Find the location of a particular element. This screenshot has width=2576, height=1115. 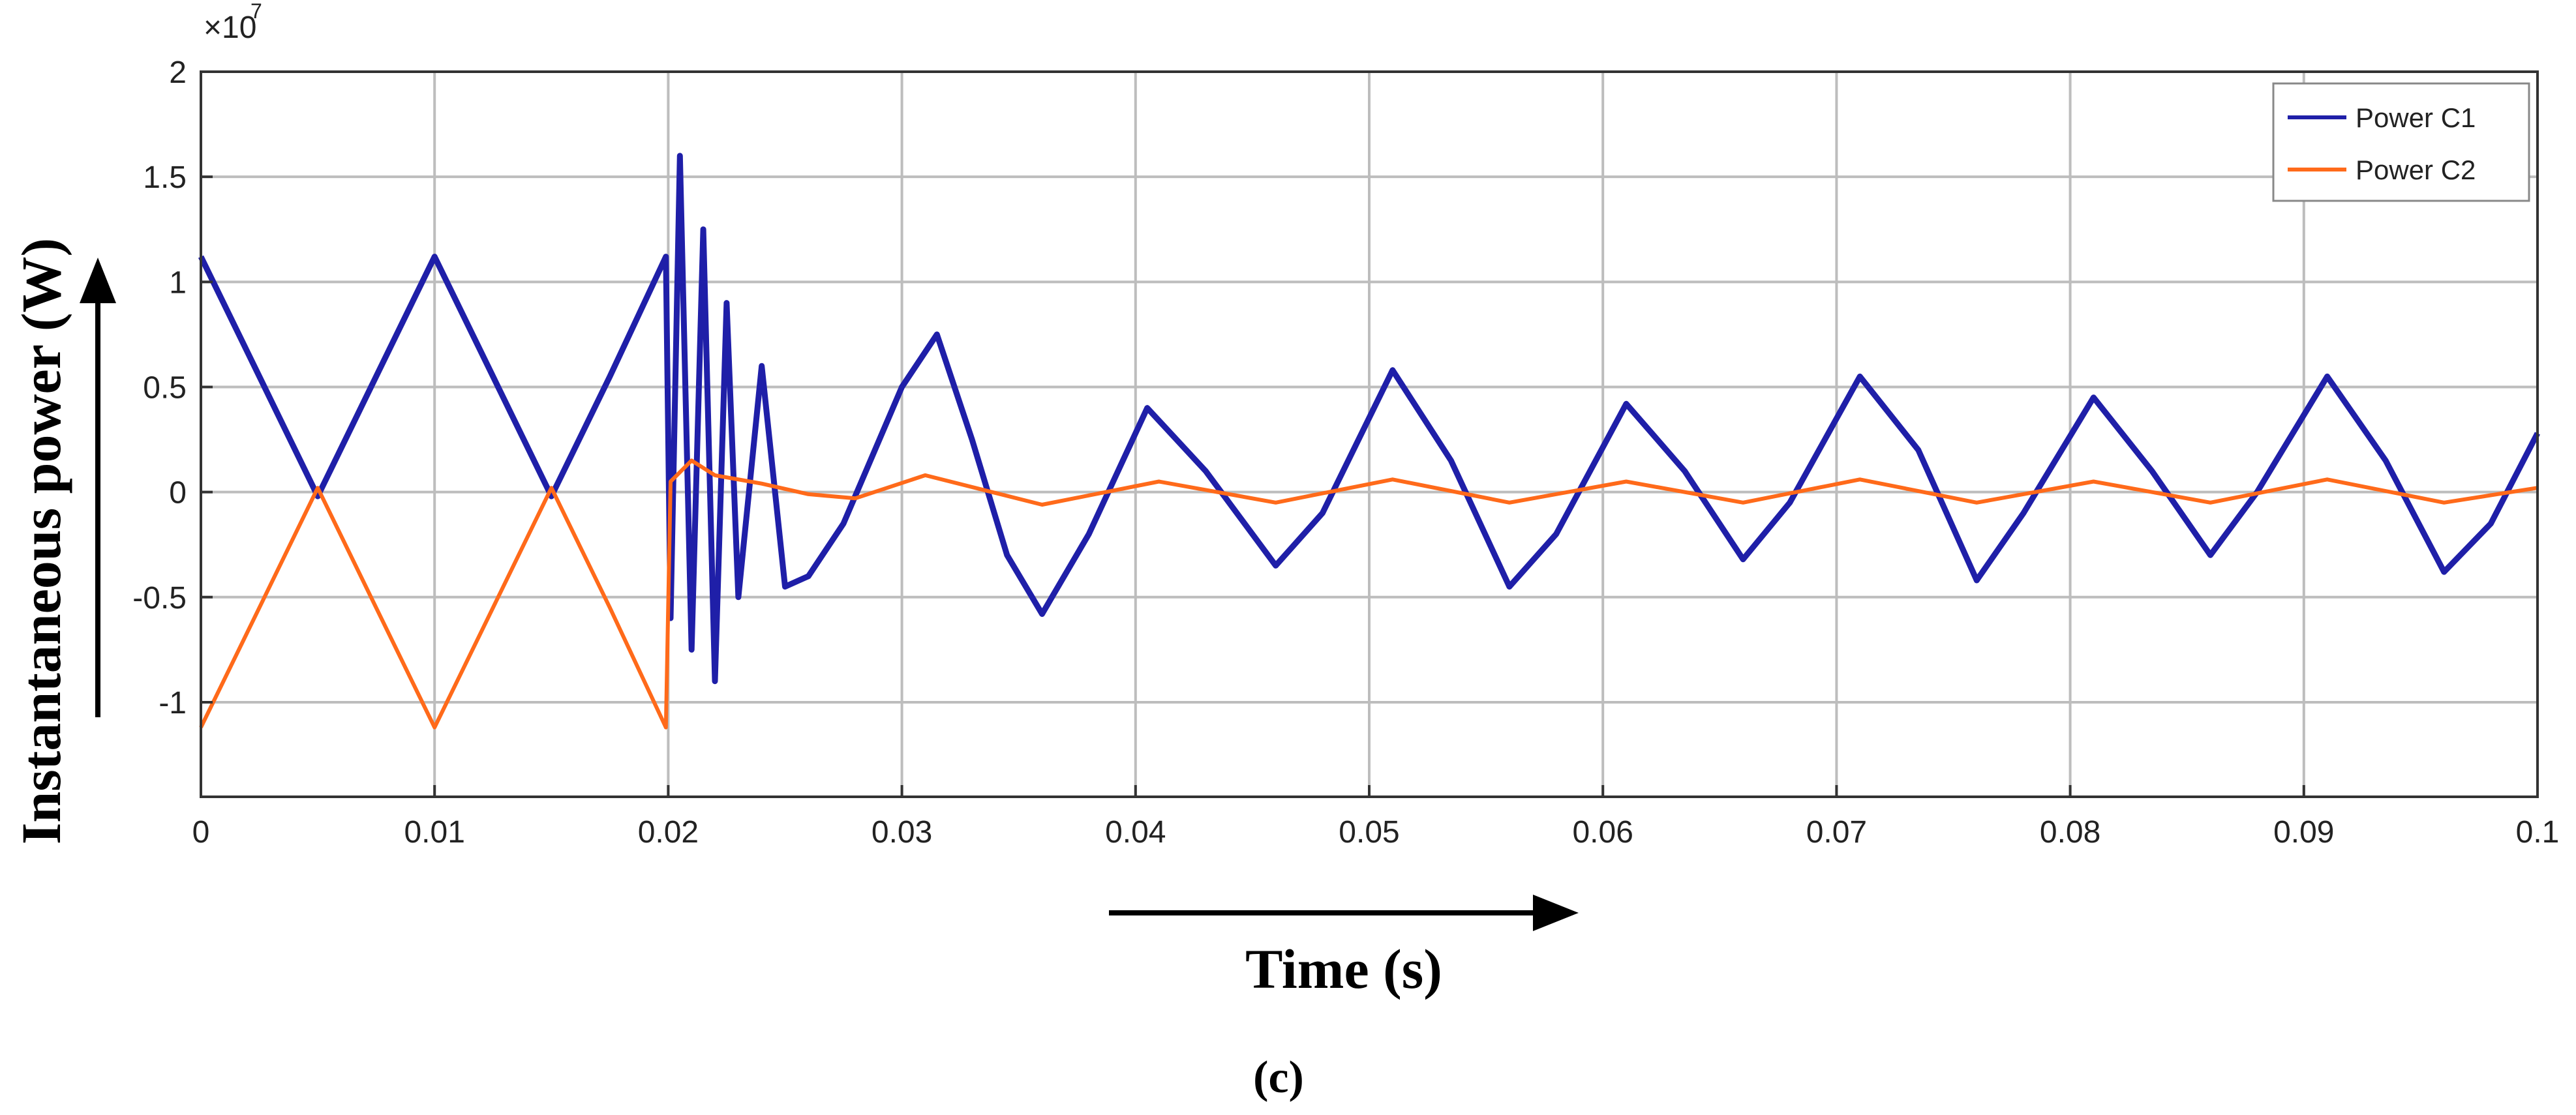

figure-caption: (c) is located at coordinates (1279, 1077).